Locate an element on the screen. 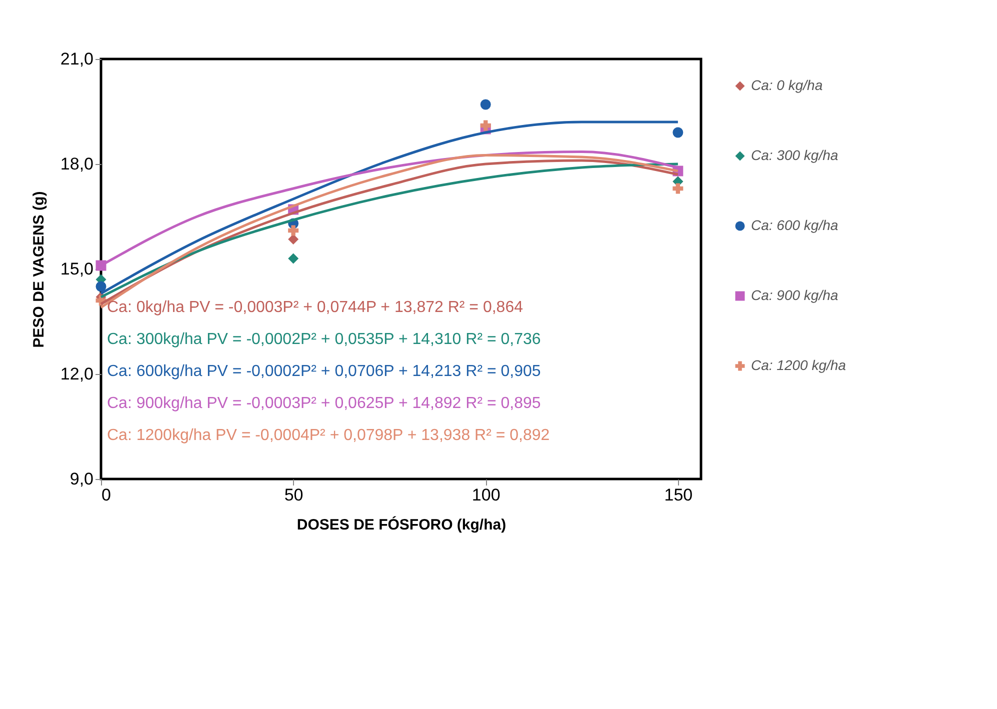  y-axis-title: PESO DE VAGENS (g) is located at coordinates (39, 269).